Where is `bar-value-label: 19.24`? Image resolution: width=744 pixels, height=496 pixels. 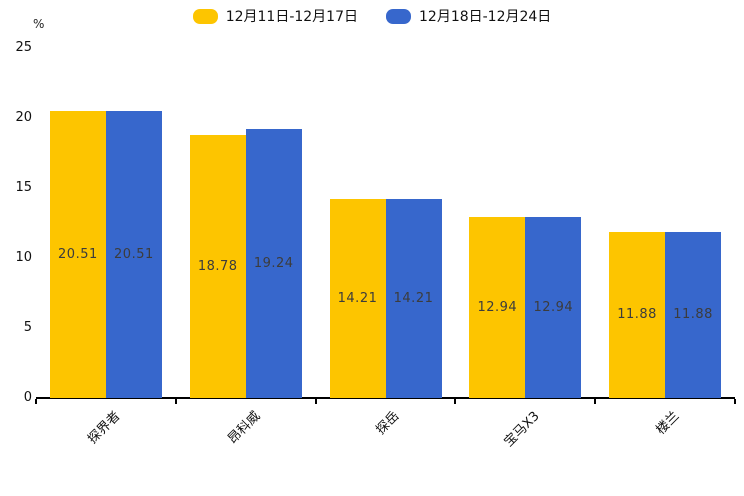 bar-value-label: 19.24 is located at coordinates (273, 263).